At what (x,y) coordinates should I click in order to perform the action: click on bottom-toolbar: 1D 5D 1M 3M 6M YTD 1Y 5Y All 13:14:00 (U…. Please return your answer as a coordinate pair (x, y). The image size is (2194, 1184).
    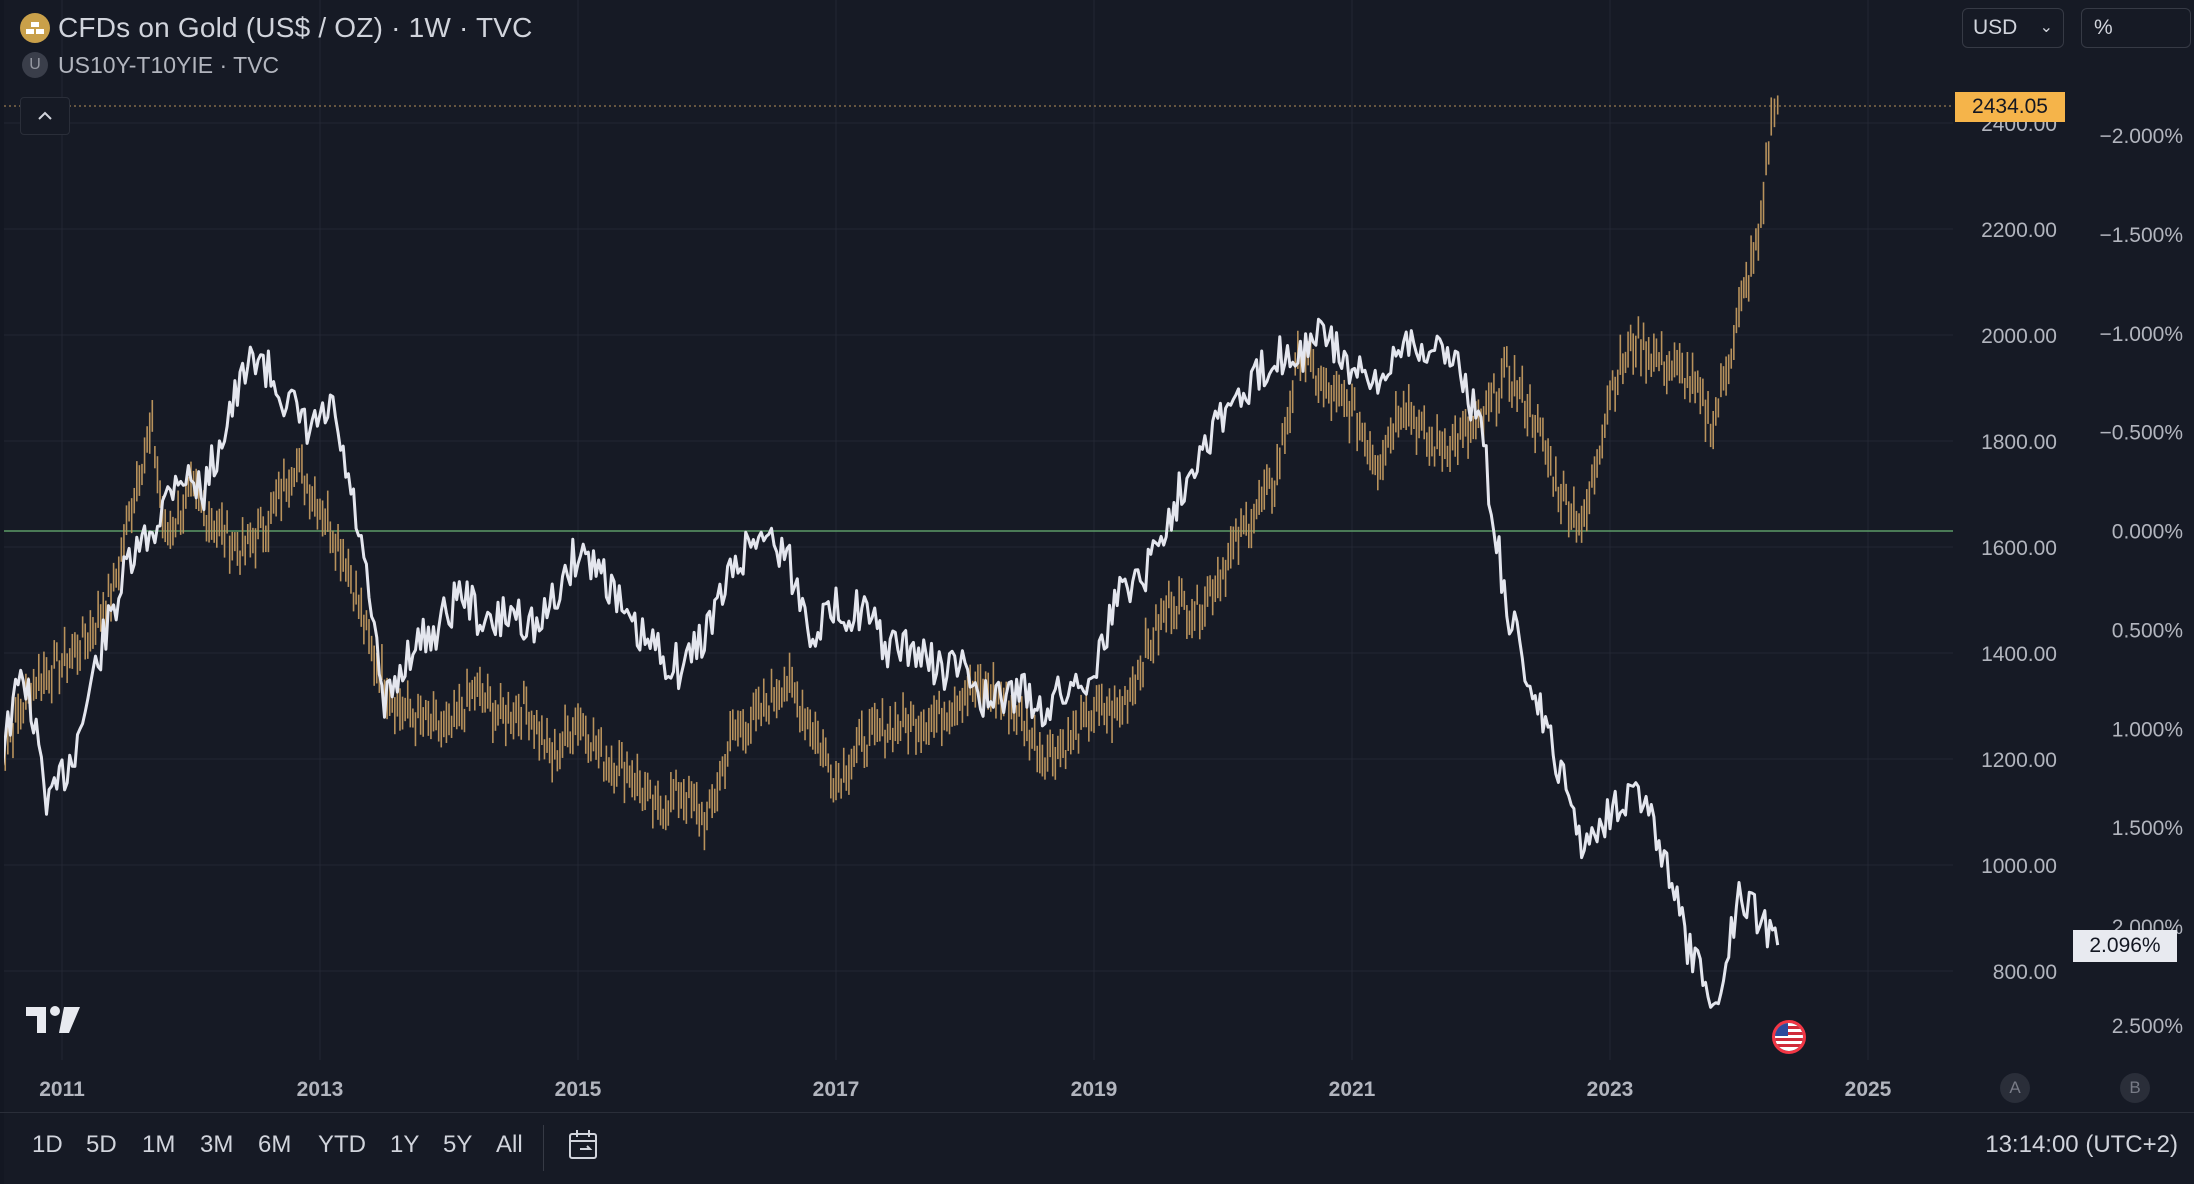
    Looking at the image, I should click on (1097, 1148).